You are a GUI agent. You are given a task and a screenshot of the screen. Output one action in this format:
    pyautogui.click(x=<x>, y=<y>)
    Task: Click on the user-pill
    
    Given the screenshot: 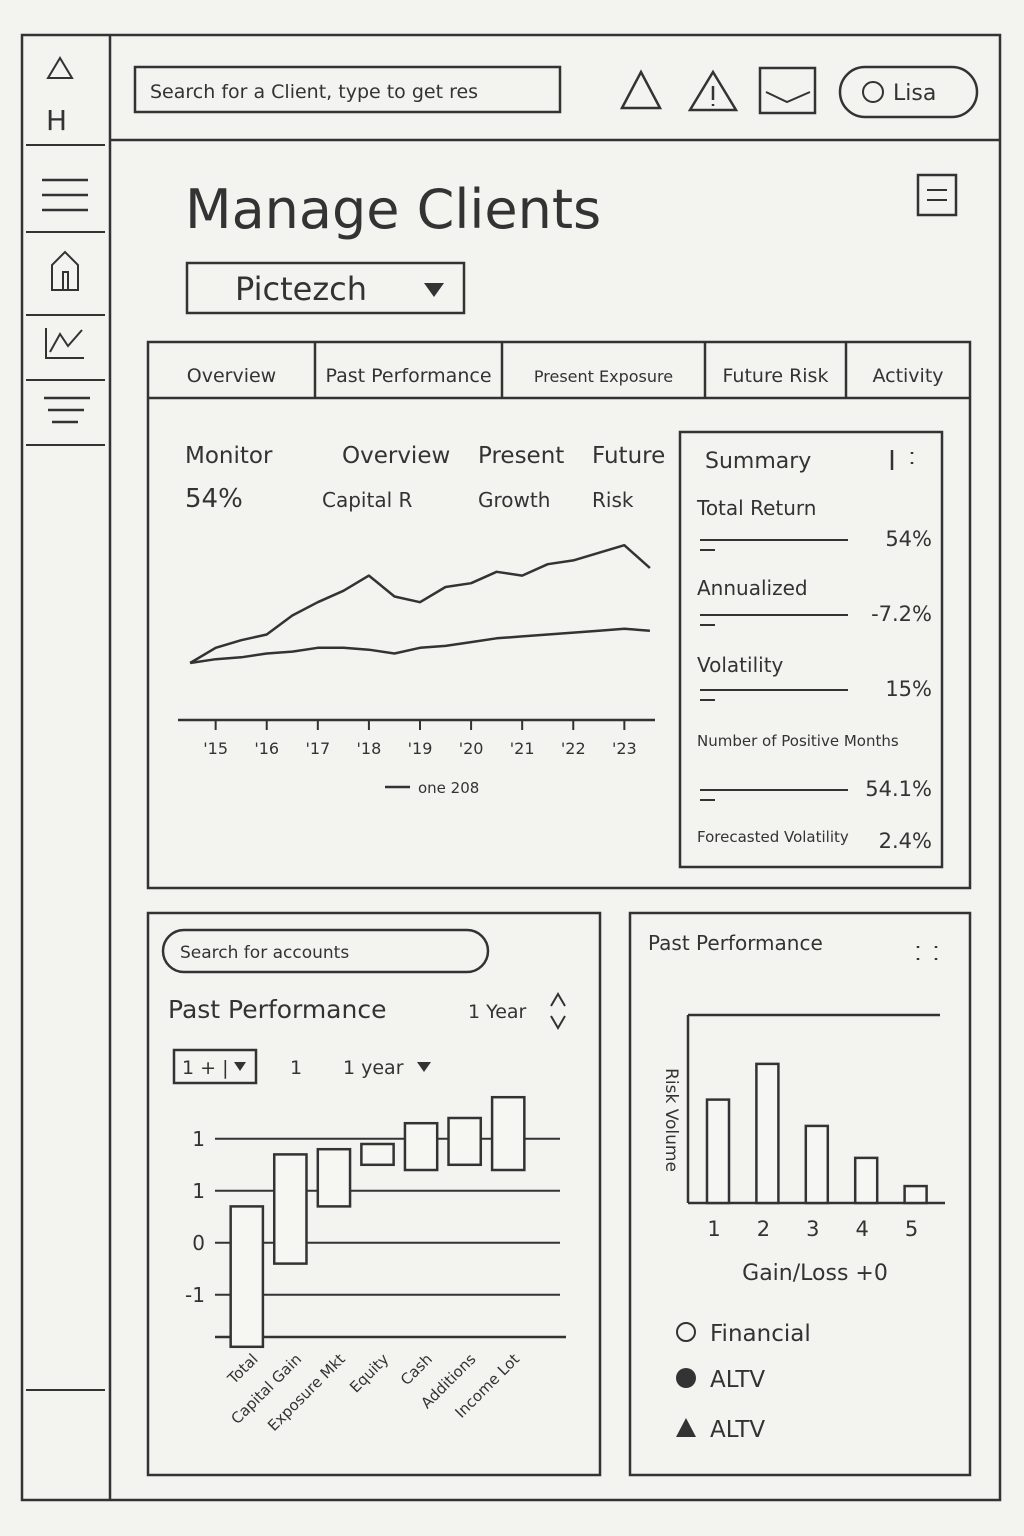 What is the action you would take?
    pyautogui.click(x=908, y=92)
    